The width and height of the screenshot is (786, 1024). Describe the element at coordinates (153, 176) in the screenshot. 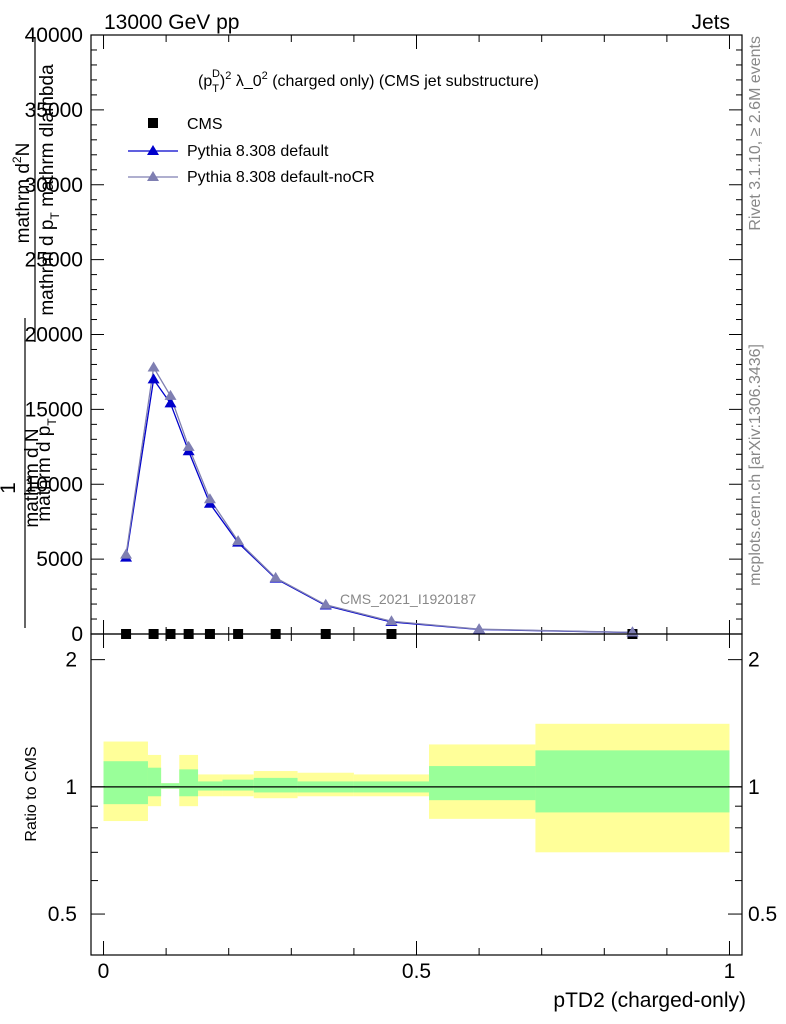

I see `legend-marker-nocr` at that location.